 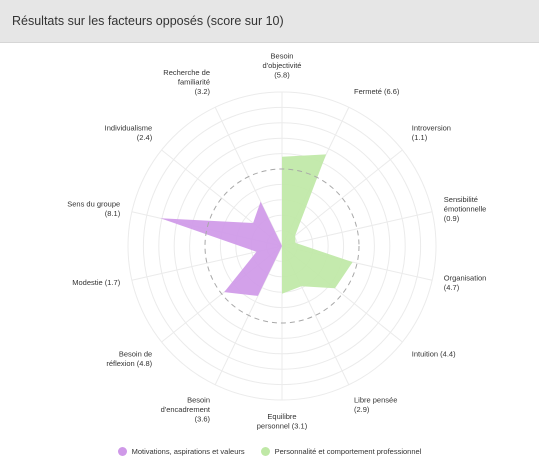 What do you see at coordinates (375, 405) in the screenshot?
I see `axis-label-7: Libre pensée (2.9)` at bounding box center [375, 405].